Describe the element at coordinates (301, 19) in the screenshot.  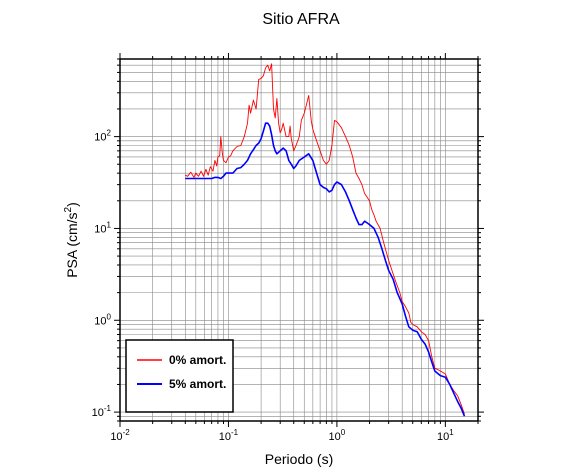
I see `chart-title: Sitio AFRA` at that location.